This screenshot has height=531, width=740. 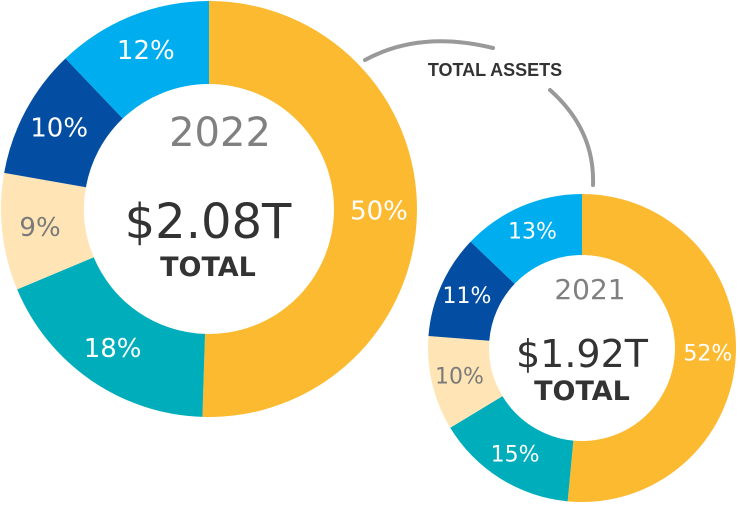 I want to click on donut-2022-slice-label-0: 50%, so click(x=379, y=212).